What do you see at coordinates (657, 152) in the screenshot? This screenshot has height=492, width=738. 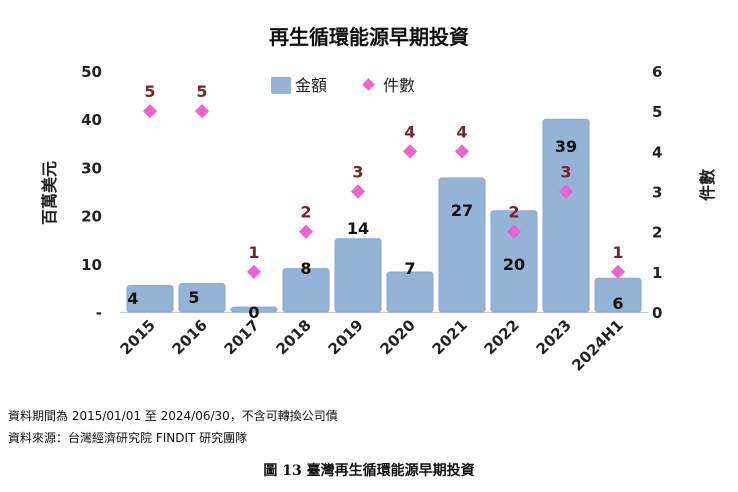 I see `right-axis-tick: 4` at bounding box center [657, 152].